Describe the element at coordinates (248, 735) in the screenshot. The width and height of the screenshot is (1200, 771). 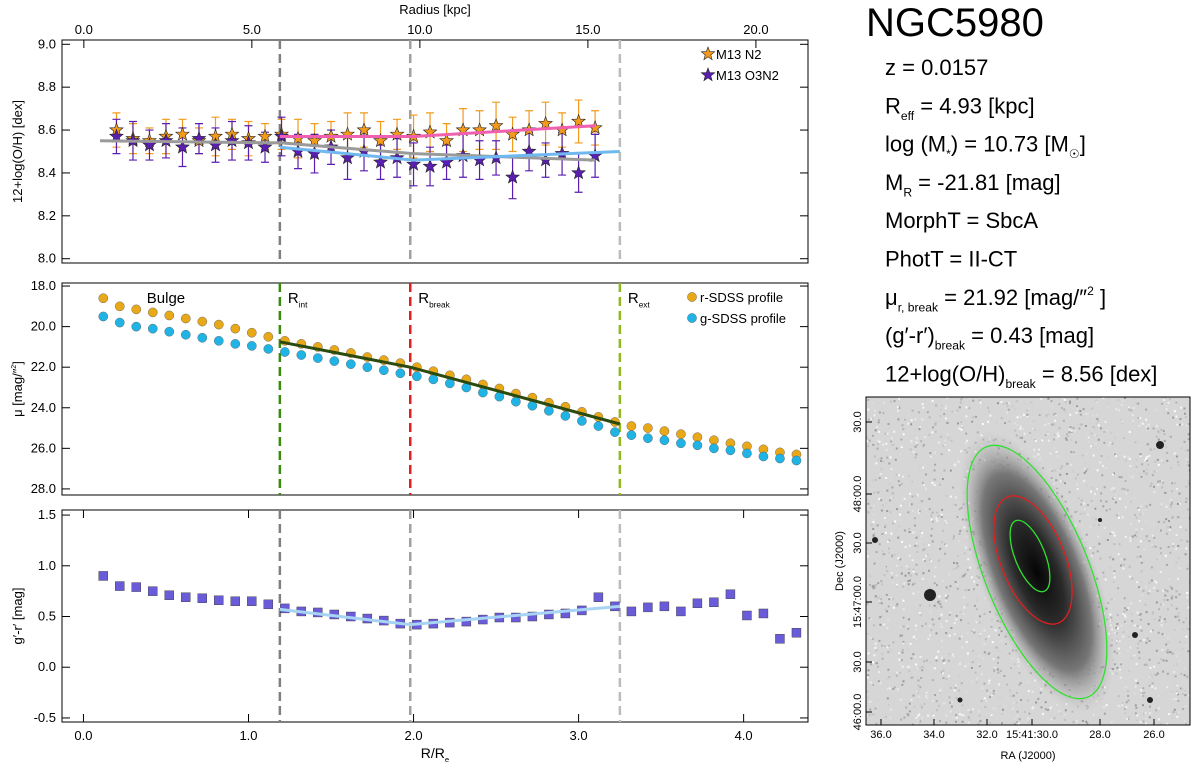
I see `x-tick-label: 1.0` at that location.